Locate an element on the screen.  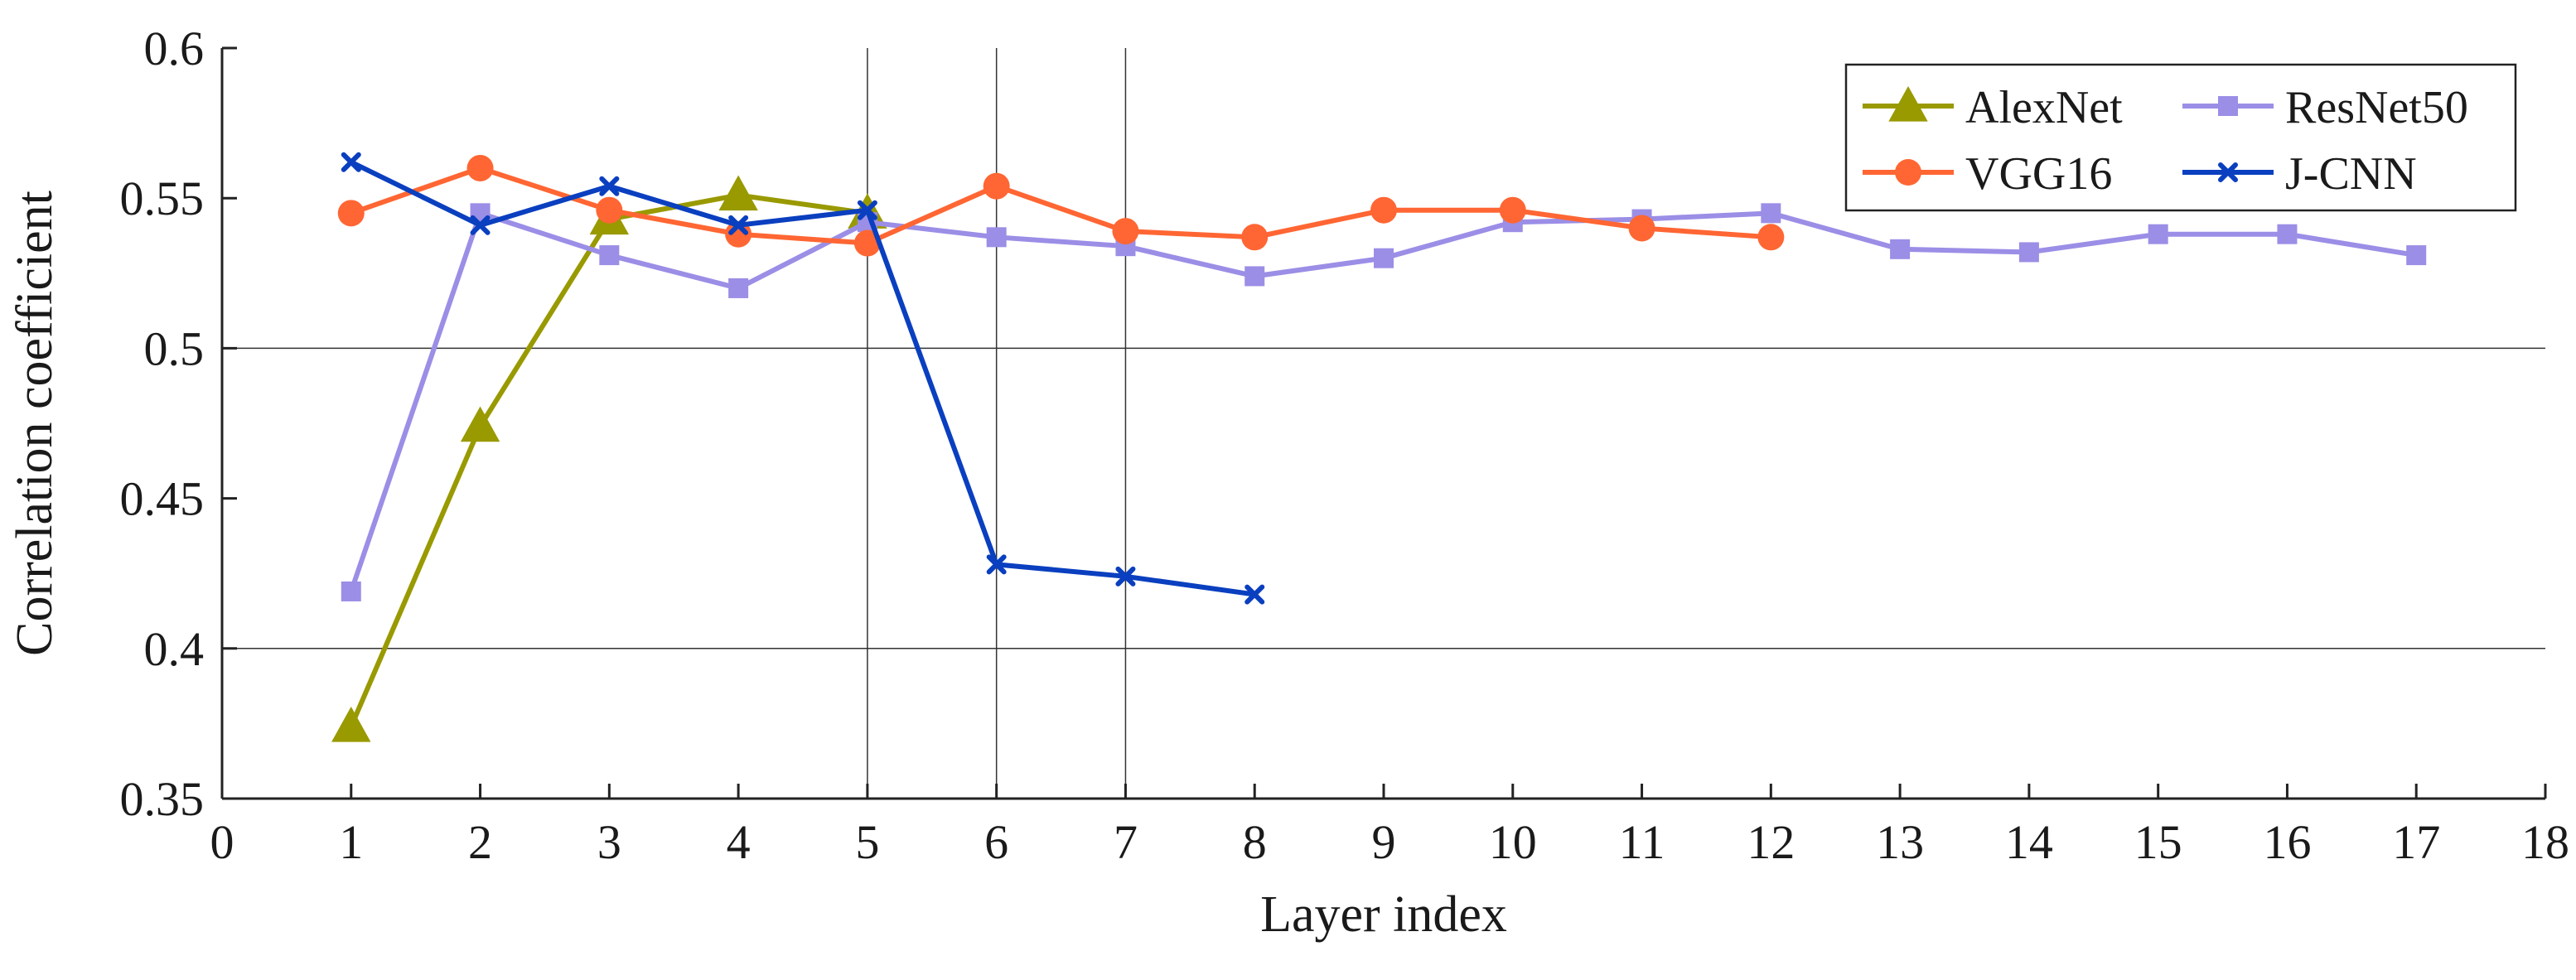
legend-item-j-cnn: J-CNN is located at coordinates (2299, 174).